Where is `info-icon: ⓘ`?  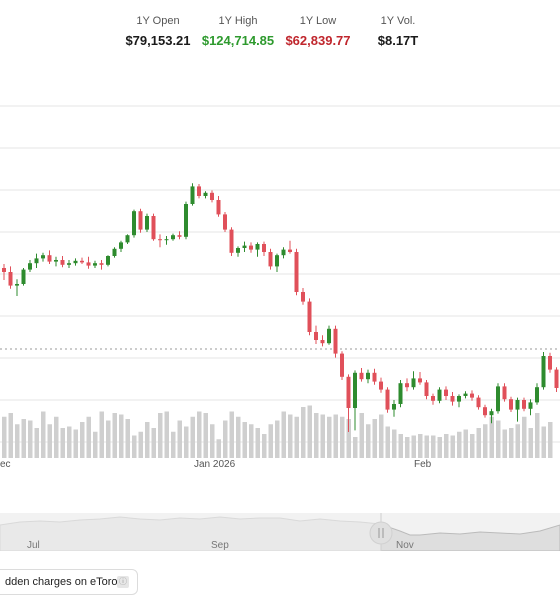 info-icon: ⓘ is located at coordinates (123, 582).